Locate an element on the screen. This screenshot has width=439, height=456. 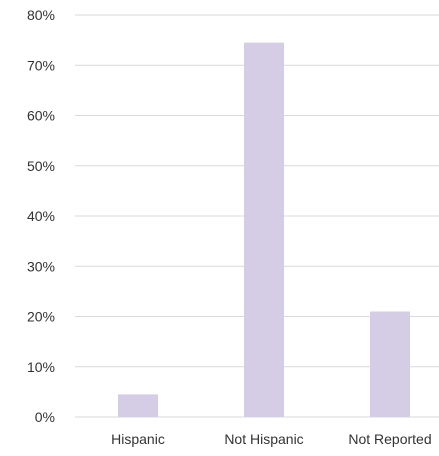
x-tick-label: Not Reported is located at coordinates (389, 439).